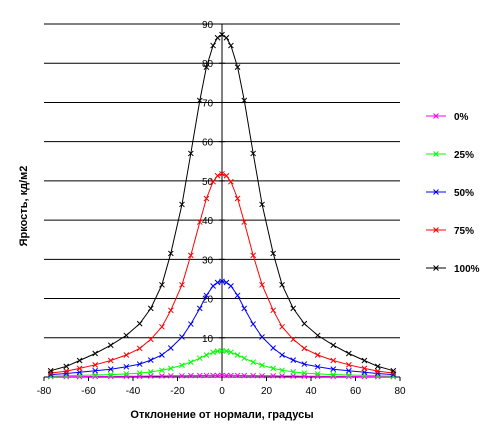  Describe the element at coordinates (467, 269) in the screenshot. I see `legend-label-4: 100%` at that location.